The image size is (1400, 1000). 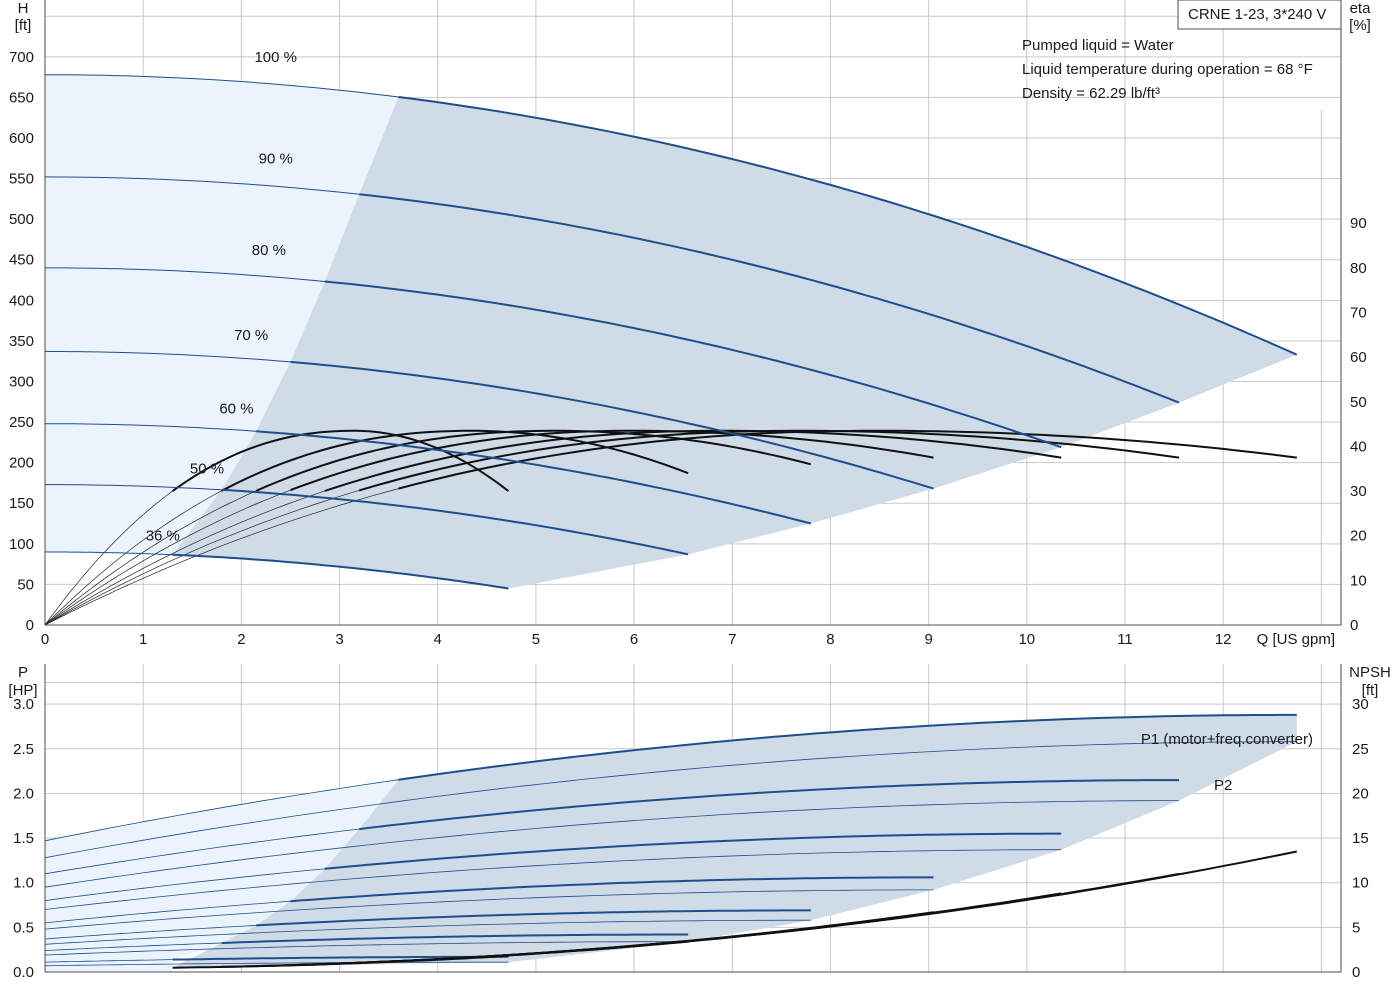 I want to click on y-left-tick-label: 400, so click(x=21, y=300).